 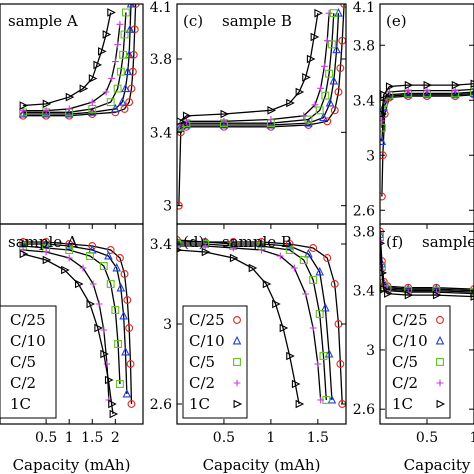 I want to click on y-tick-label-e-0: 2.6, so click(x=364, y=211).